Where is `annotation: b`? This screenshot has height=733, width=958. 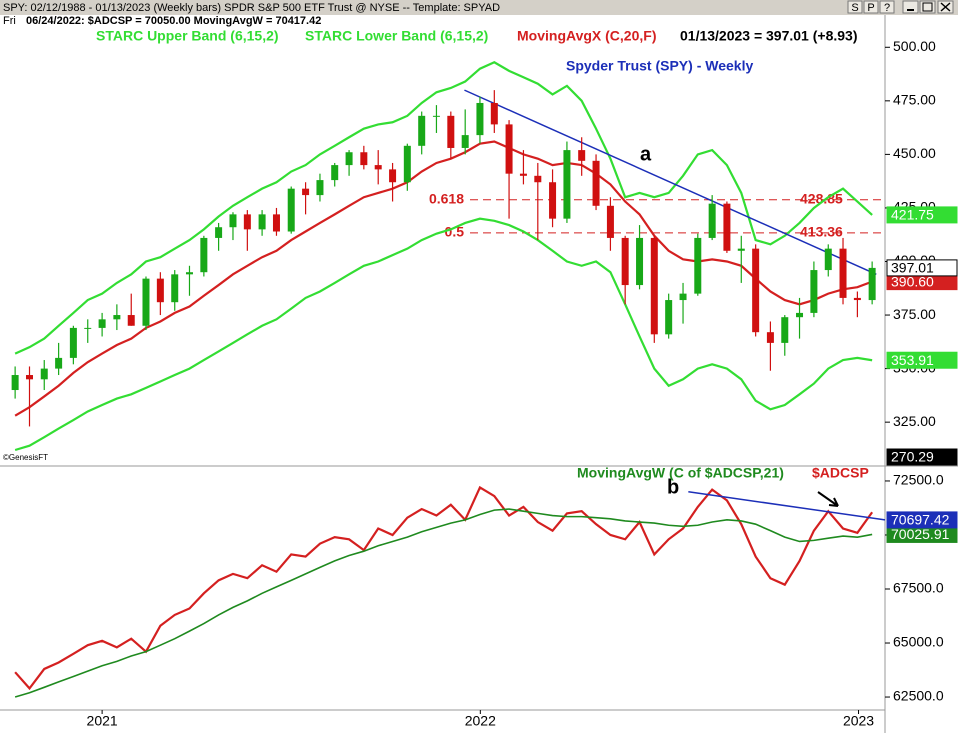
annotation: b is located at coordinates (673, 487).